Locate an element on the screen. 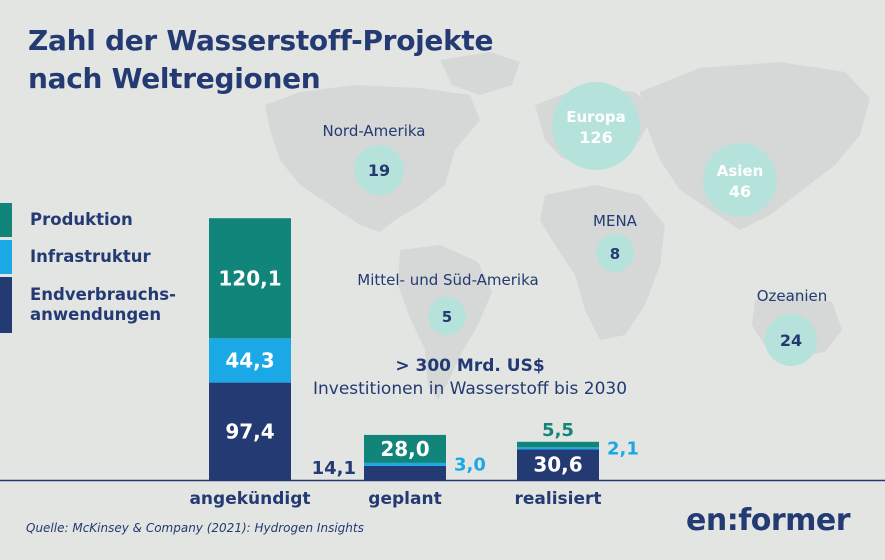  title-line-2: nach Weltregionen is located at coordinates (174, 78).